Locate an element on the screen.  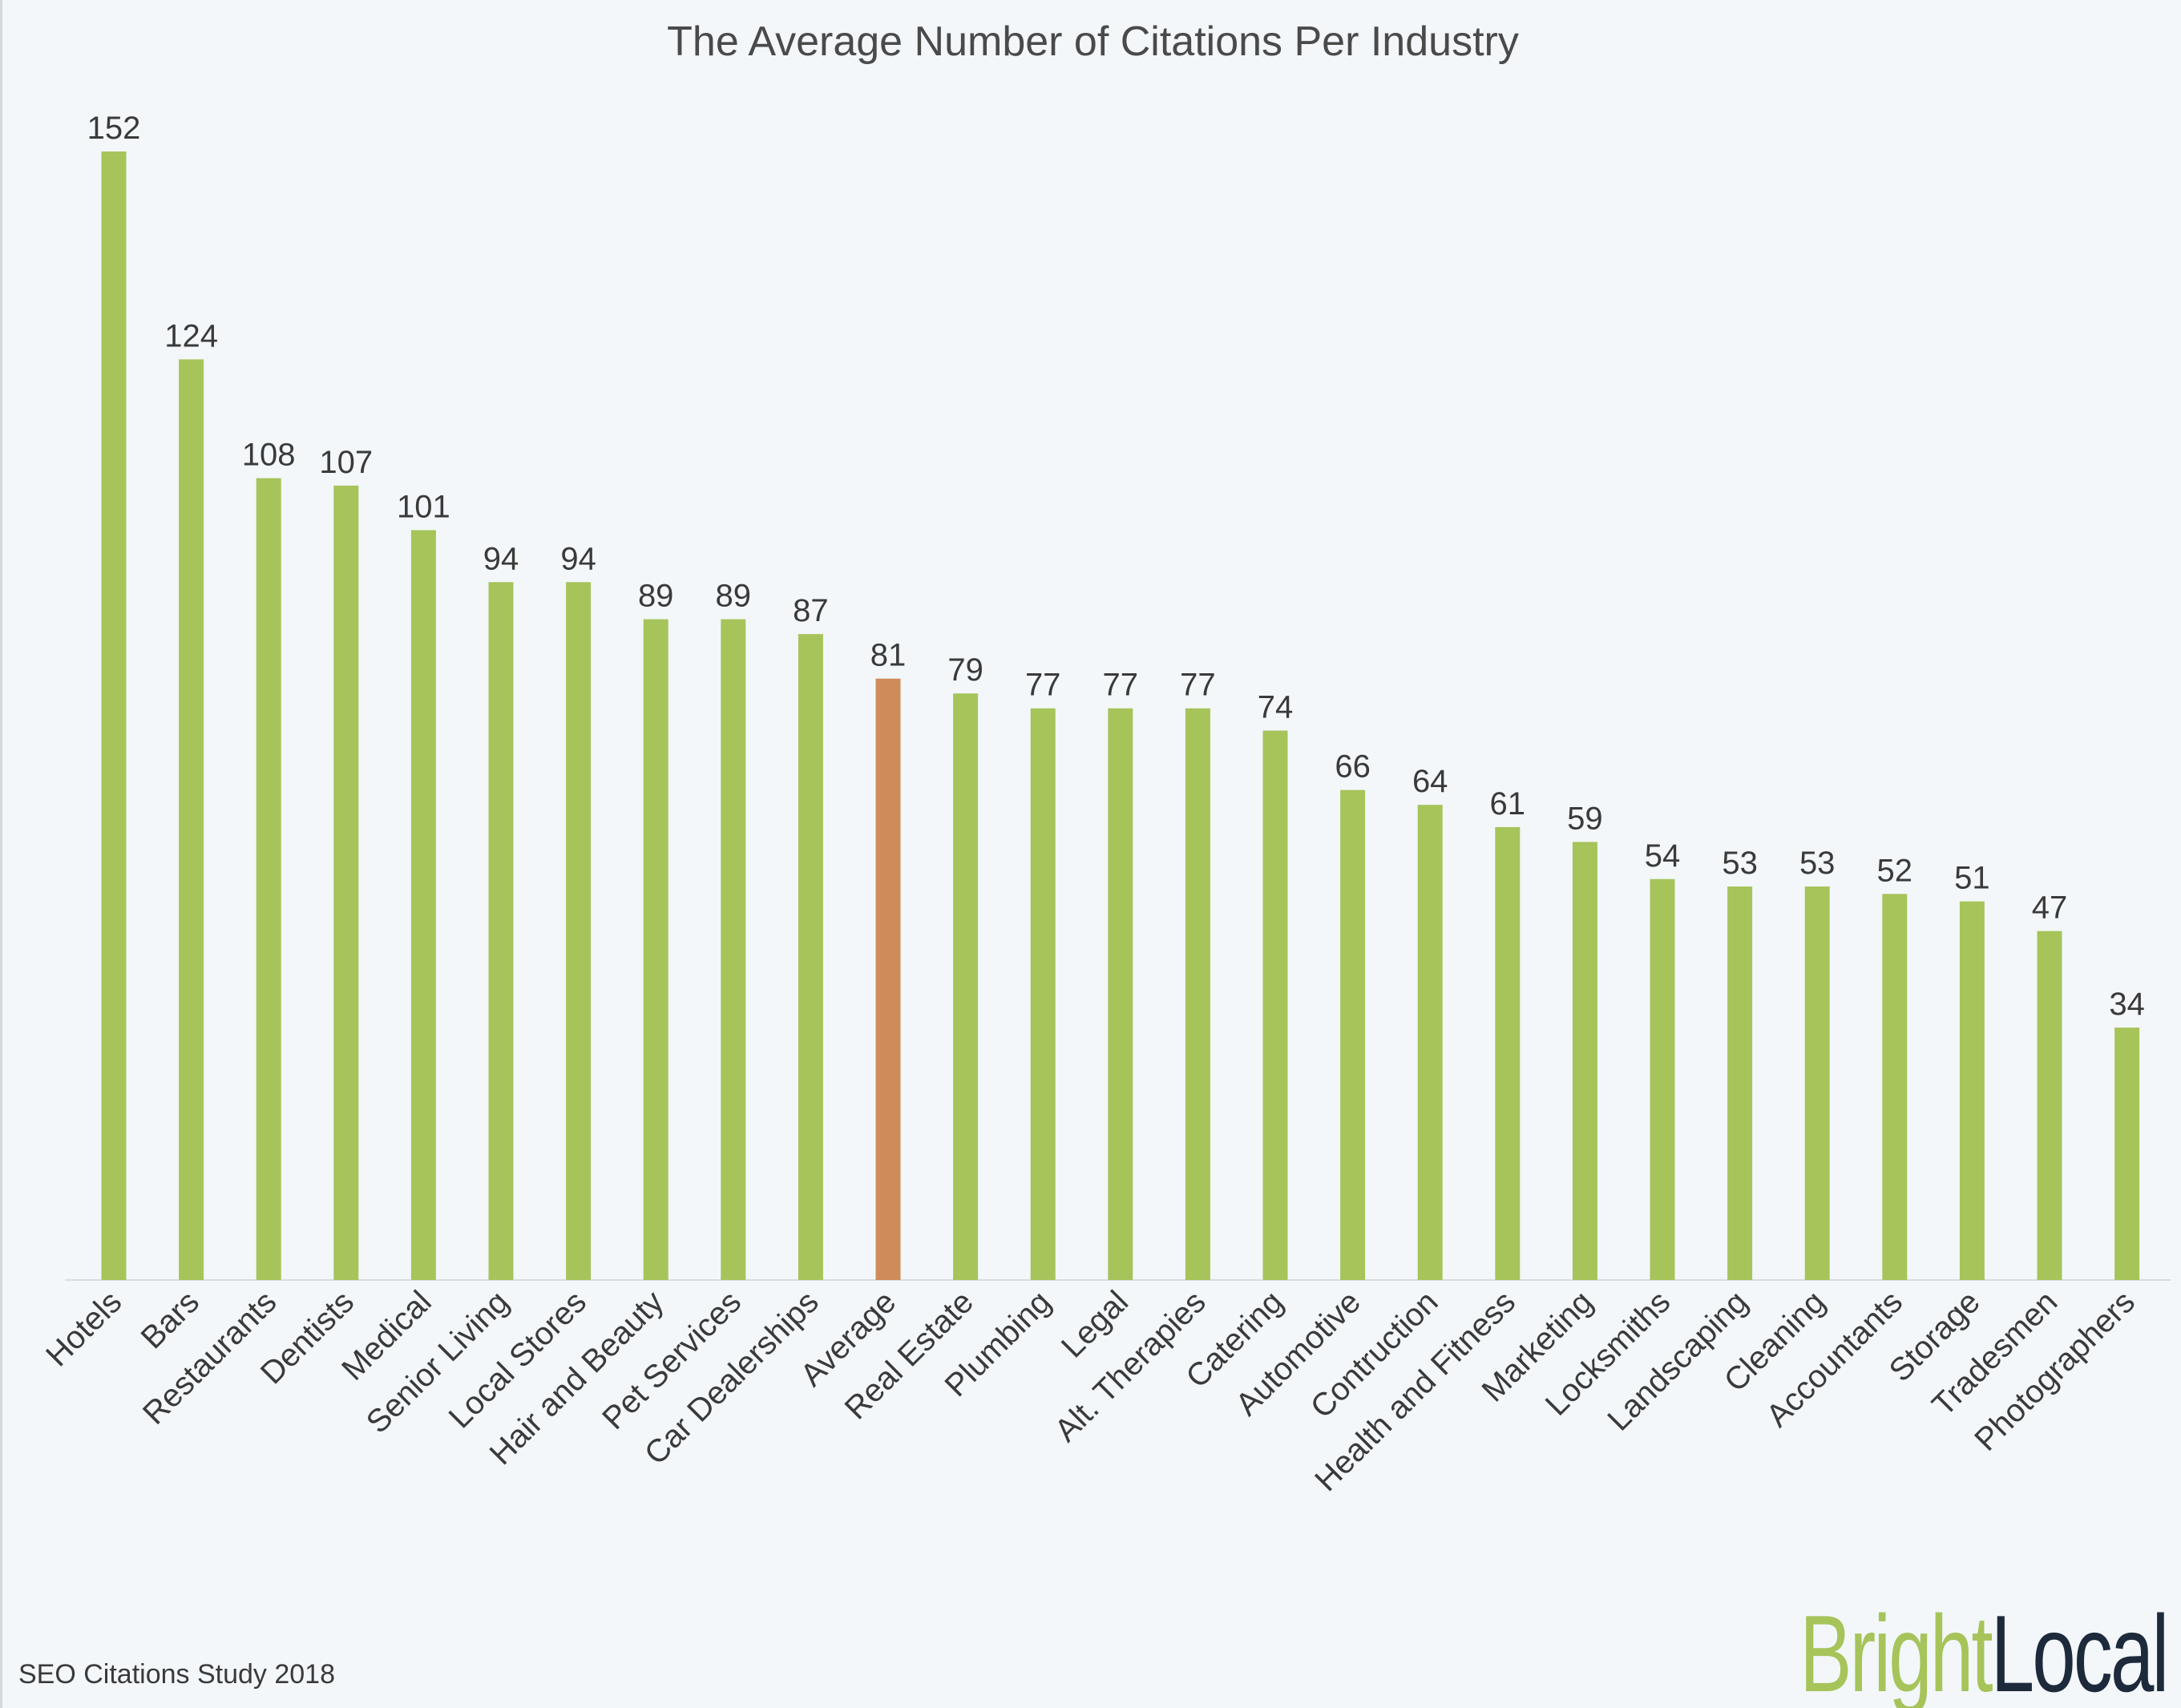
bar-landscaping is located at coordinates (1740, 1083).